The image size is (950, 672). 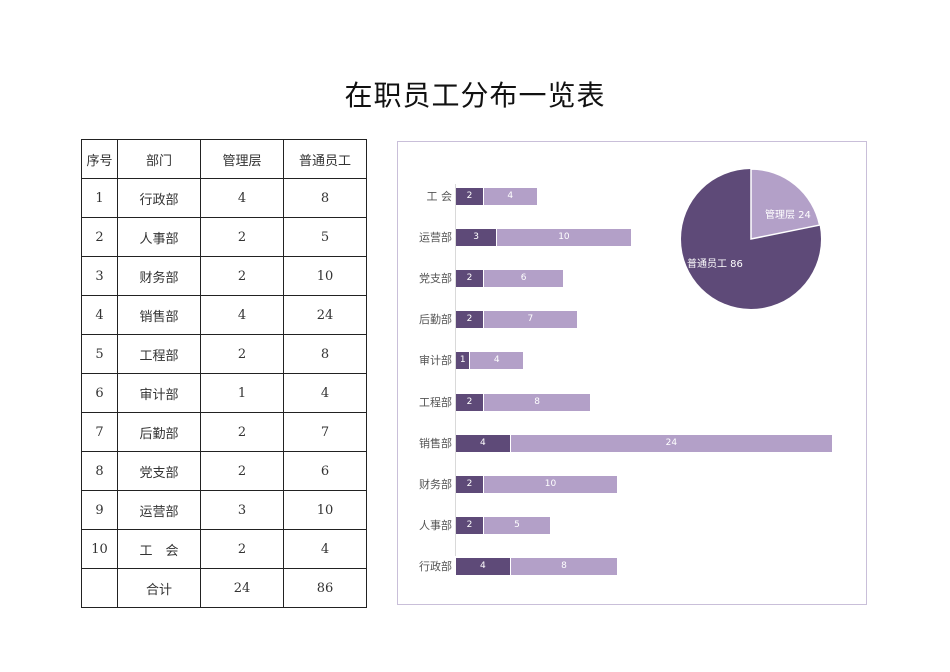 I want to click on category-label: 行政部, so click(x=435, y=566).